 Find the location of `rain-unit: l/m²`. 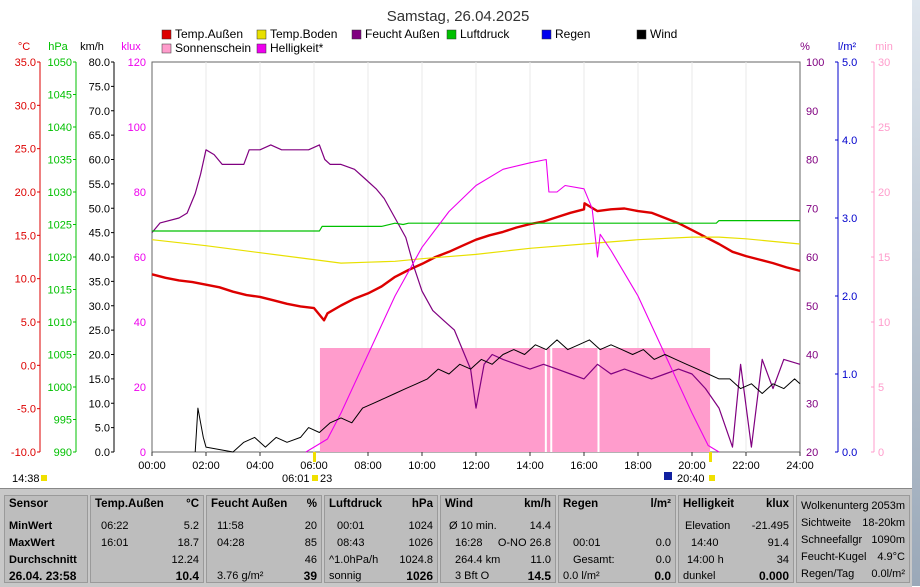

rain-unit: l/m² is located at coordinates (660, 504).